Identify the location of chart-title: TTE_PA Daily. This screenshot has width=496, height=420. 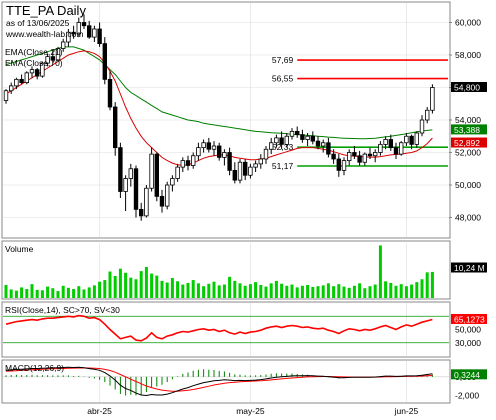
(46, 10).